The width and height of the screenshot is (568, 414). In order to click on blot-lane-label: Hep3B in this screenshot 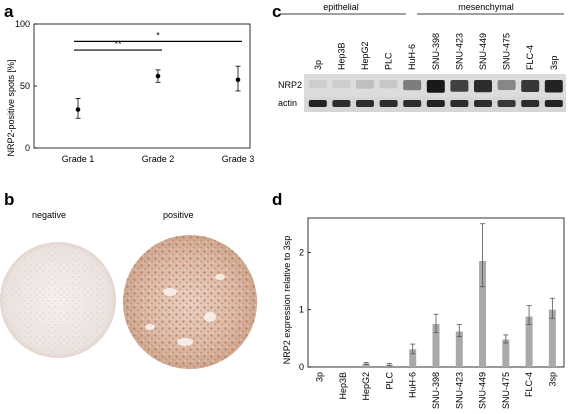, I will do `click(341, 56)`.